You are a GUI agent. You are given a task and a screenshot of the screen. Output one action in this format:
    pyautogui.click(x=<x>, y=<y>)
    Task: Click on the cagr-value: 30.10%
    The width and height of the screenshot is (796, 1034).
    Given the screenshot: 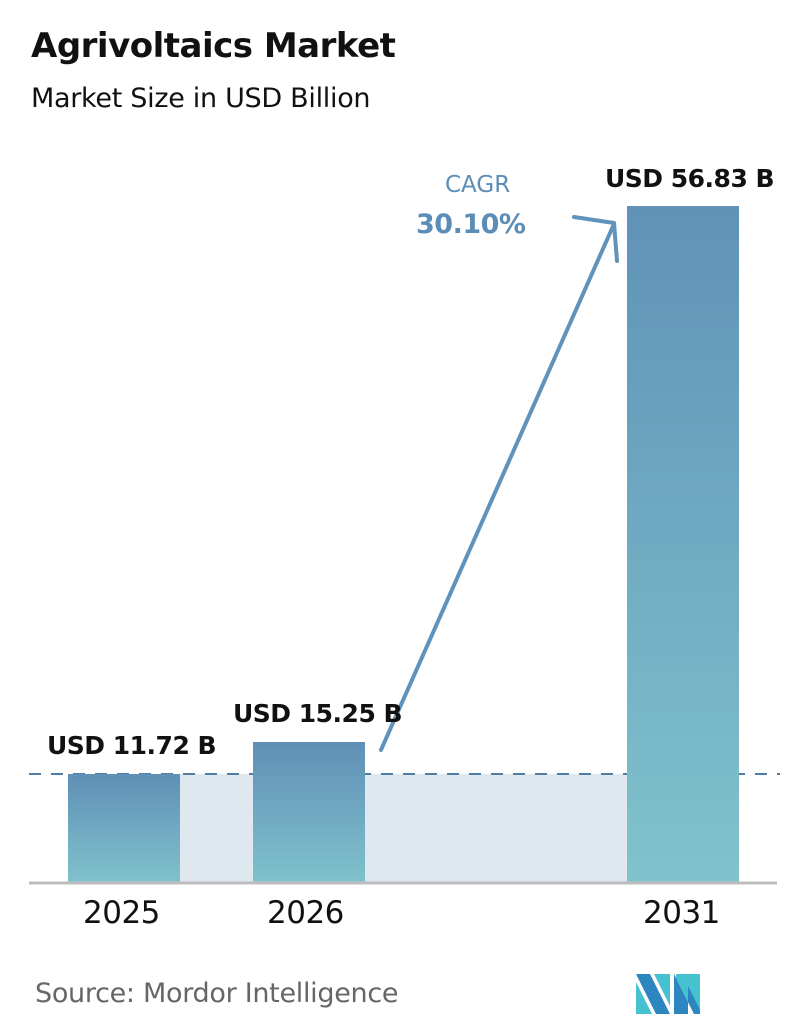 What is the action you would take?
    pyautogui.click(x=471, y=224)
    